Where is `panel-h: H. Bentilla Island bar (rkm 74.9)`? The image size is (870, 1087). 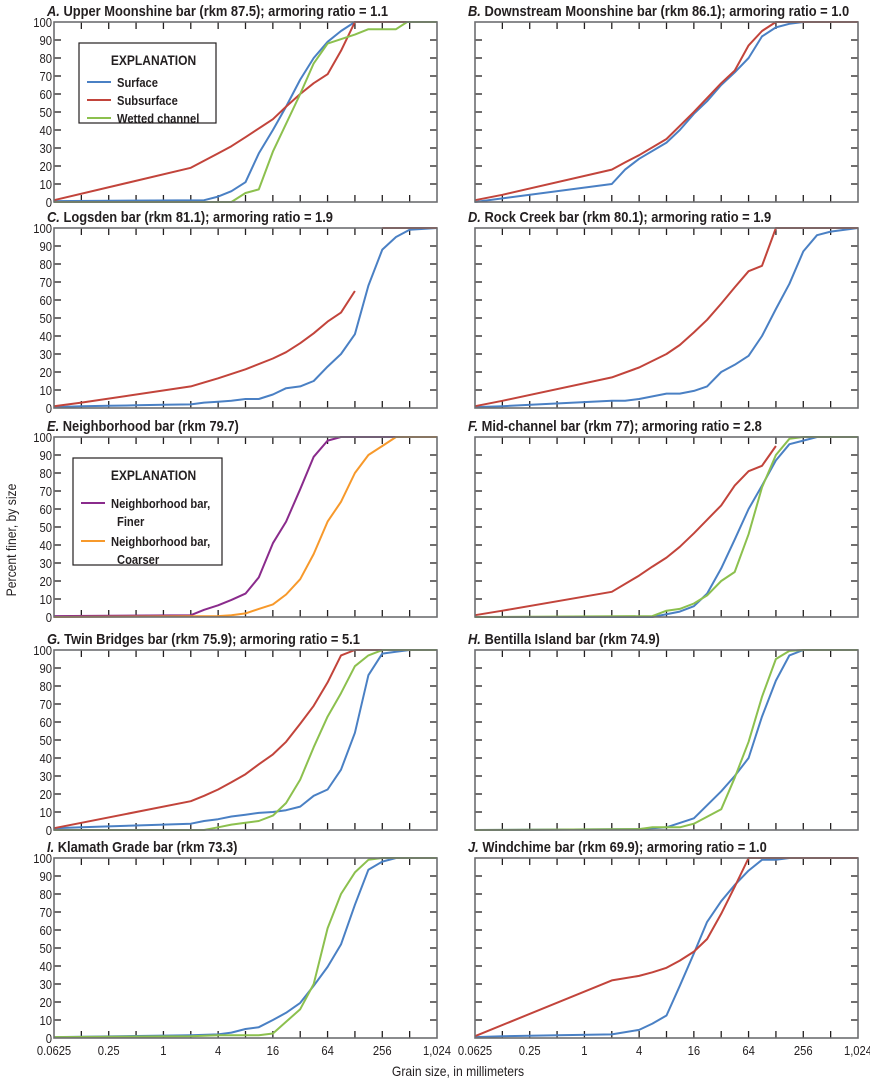
panel-h: H. Bentilla Island bar (rkm 74.9) is located at coordinates (663, 730).